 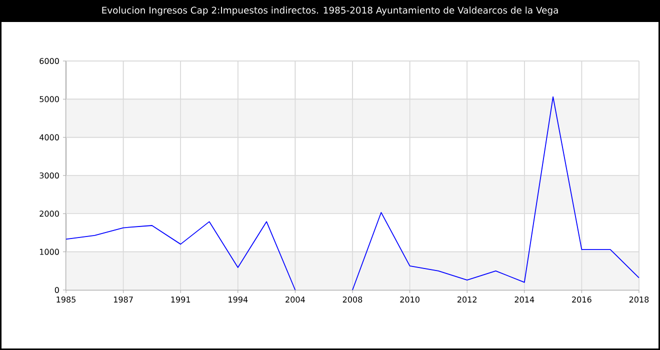 What do you see at coordinates (352, 299) in the screenshot?
I see `x-tick-label: 2008` at bounding box center [352, 299].